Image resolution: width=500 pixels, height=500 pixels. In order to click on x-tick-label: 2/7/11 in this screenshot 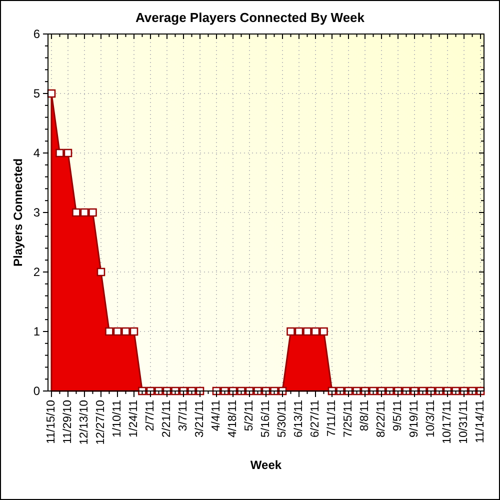, I will do `click(150, 416)`.